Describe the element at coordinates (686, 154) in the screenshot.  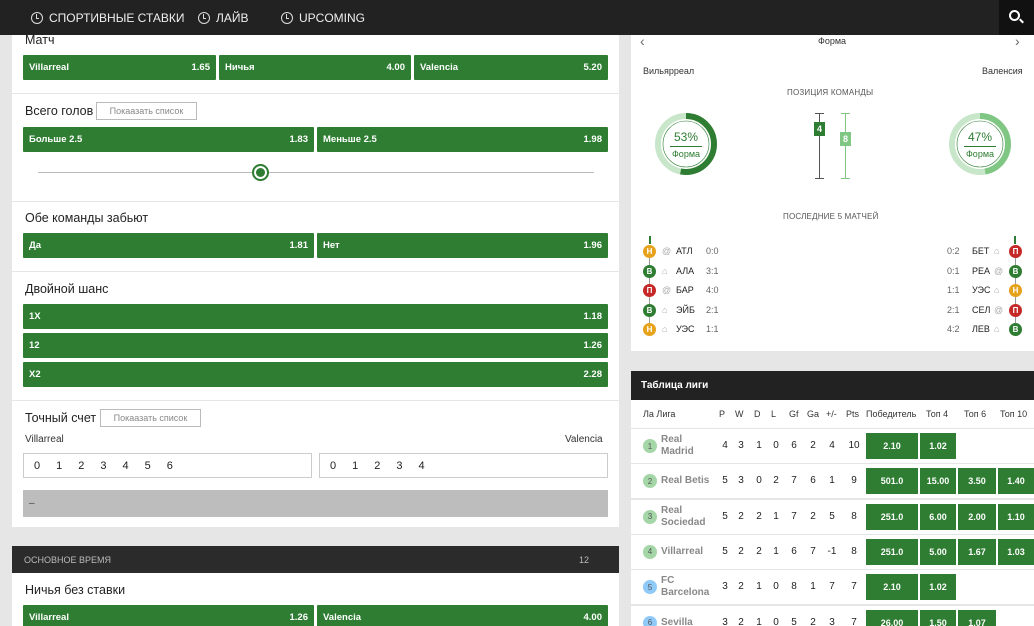
I see `home-form-label: Форма` at that location.